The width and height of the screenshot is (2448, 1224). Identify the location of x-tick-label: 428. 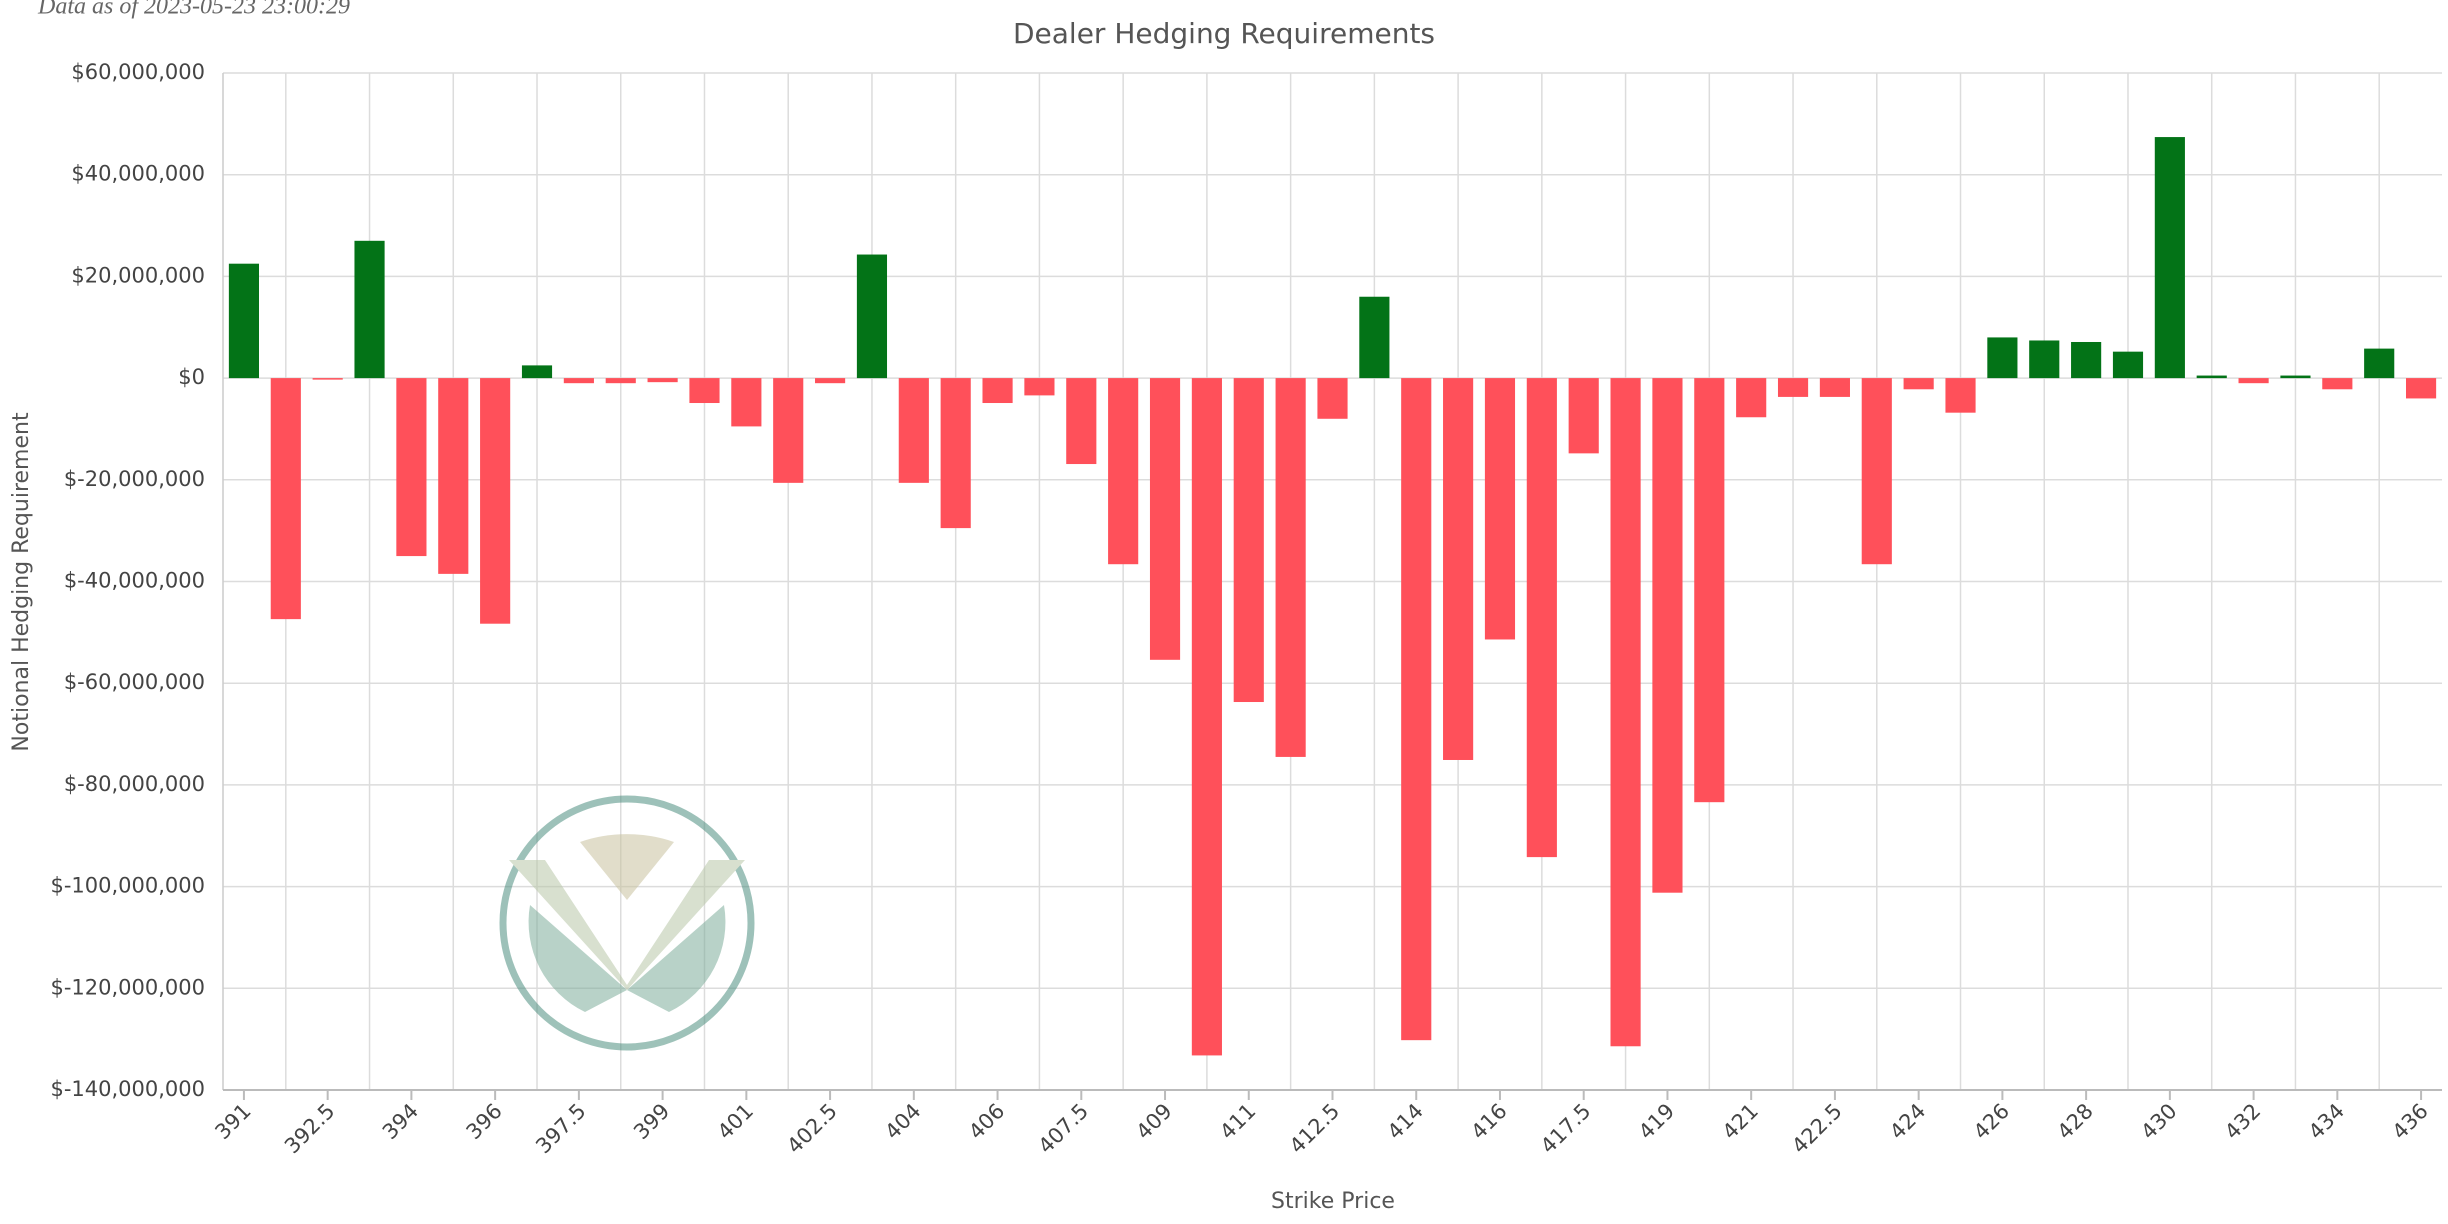
(2075, 1121).